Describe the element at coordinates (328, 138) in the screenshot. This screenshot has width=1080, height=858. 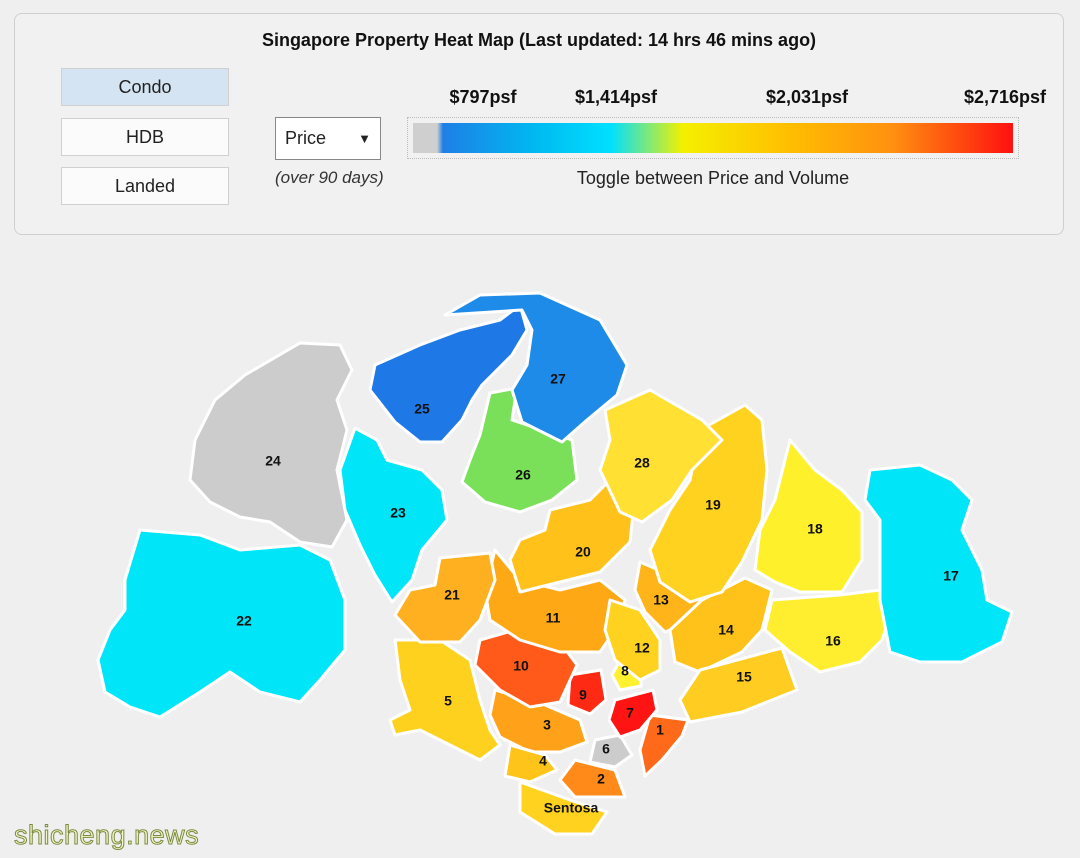
I see `metric-select: Price ▼` at that location.